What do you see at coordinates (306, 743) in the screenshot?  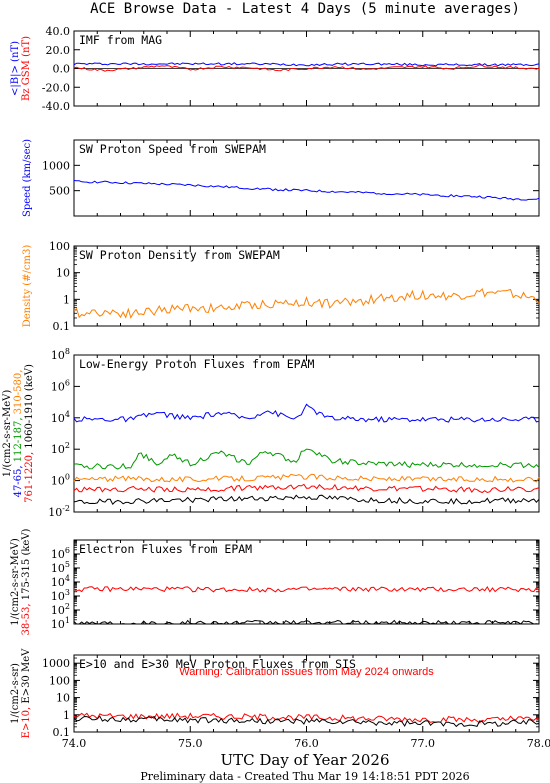 I see `x-tick-label: 76.0` at bounding box center [306, 743].